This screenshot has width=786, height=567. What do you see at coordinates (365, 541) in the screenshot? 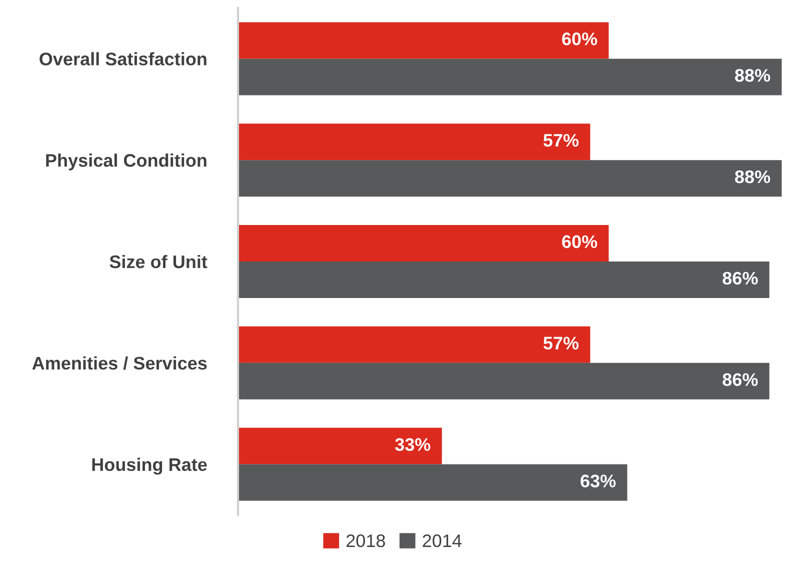
I see `legend-label: 2018` at bounding box center [365, 541].